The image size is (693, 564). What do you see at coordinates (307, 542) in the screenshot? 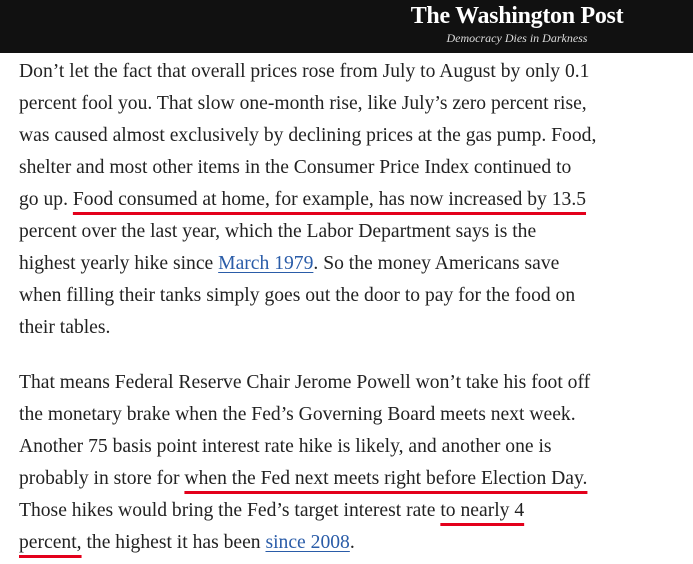
I see `link: since 2008` at bounding box center [307, 542].